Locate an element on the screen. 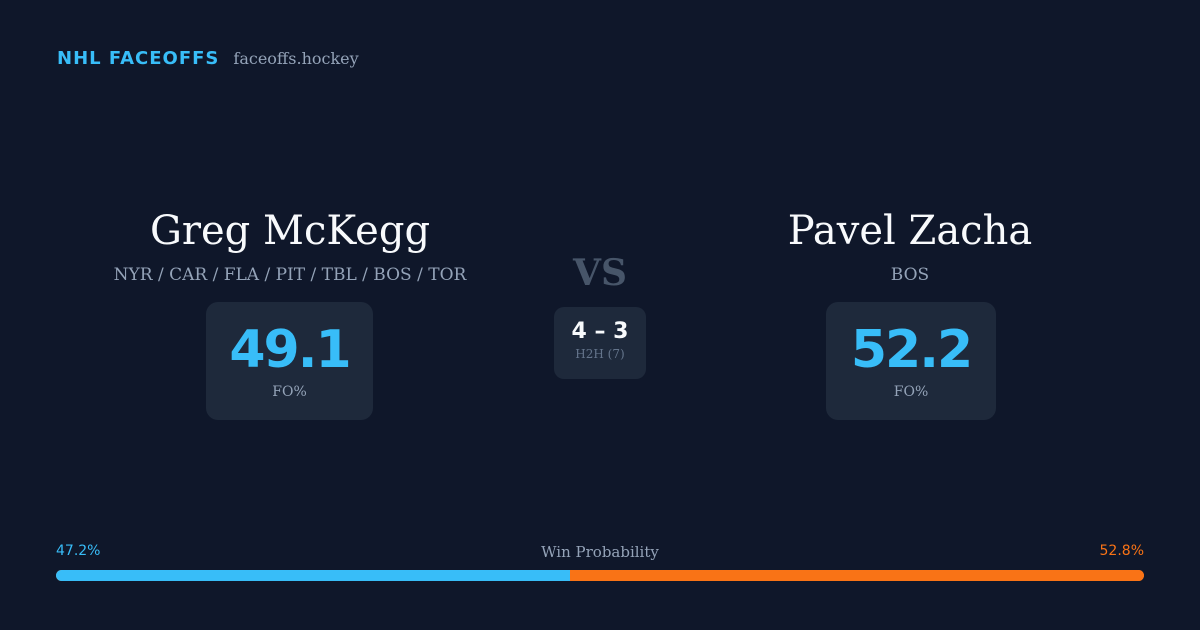 This screenshot has width=1200, height=630. versus-label: VS is located at coordinates (600, 273).